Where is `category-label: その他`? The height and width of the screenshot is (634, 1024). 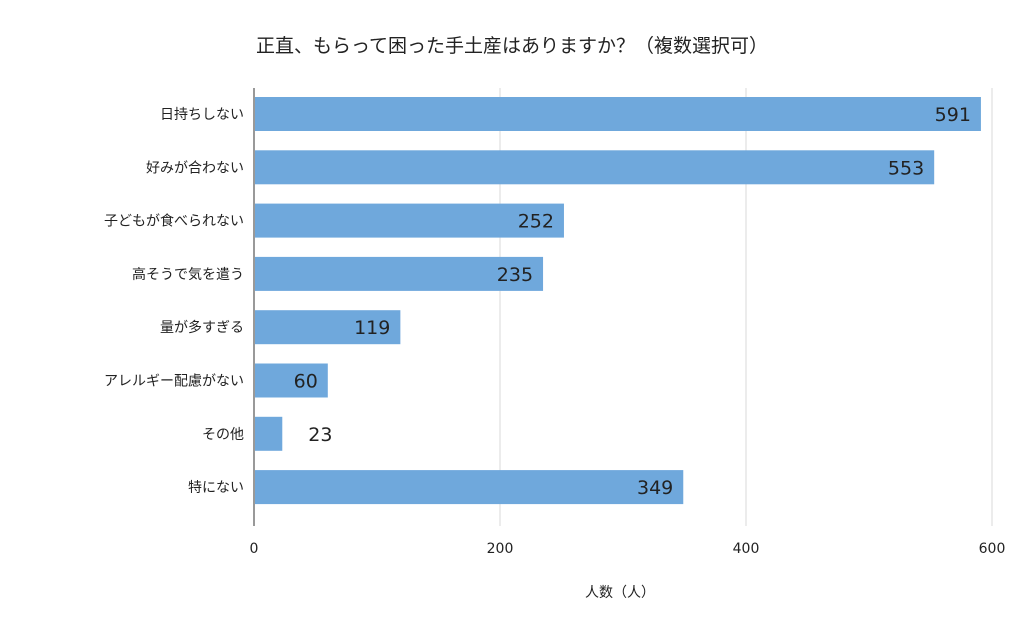
category-label: その他 is located at coordinates (223, 435).